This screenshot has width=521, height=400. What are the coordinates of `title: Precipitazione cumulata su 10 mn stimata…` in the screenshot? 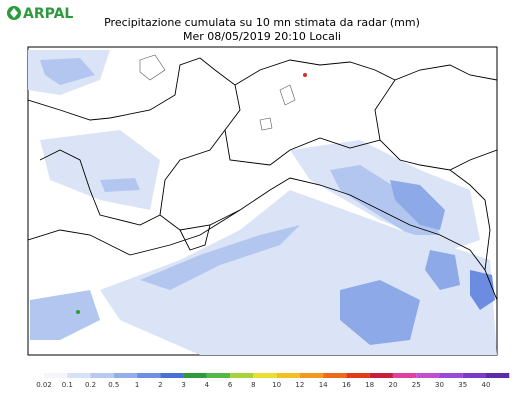 It's located at (262, 22).